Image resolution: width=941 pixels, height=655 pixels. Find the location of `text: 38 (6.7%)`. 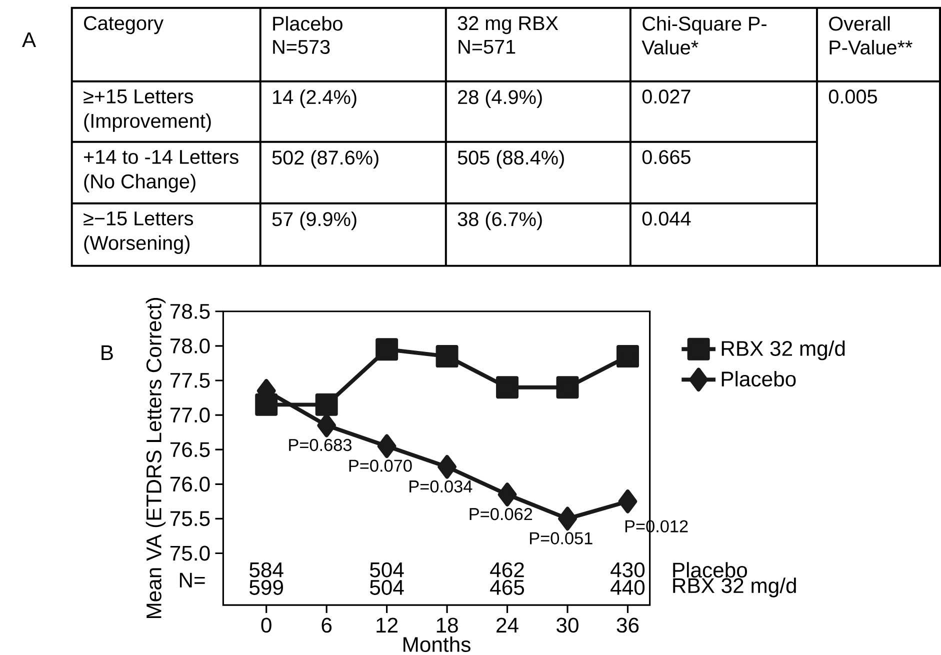

text: 38 (6.7%) is located at coordinates (500, 221).